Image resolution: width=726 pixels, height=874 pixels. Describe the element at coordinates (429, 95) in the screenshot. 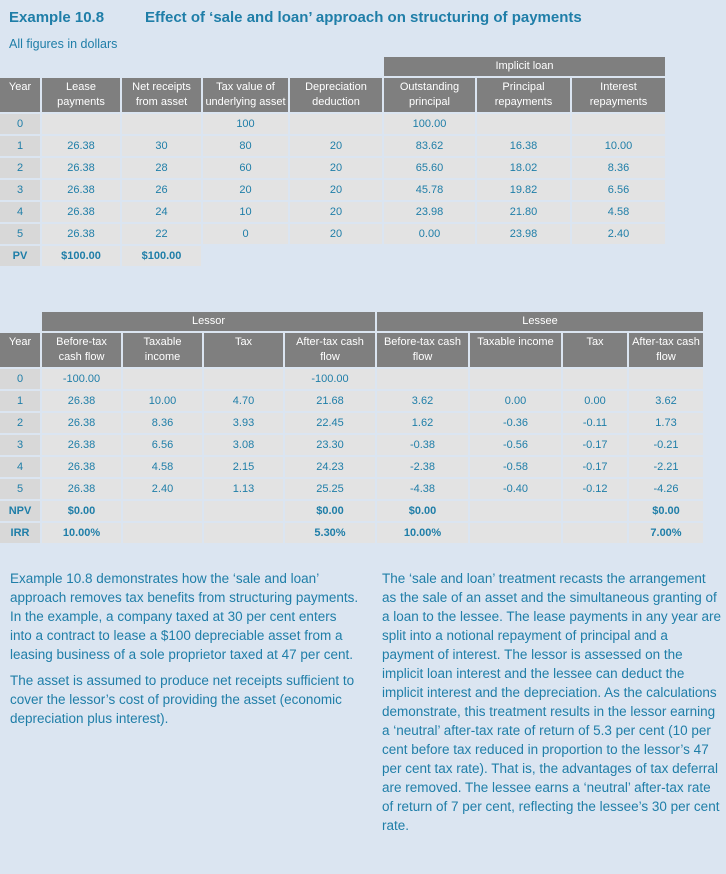

I see `column-header: Outstanding principal` at that location.